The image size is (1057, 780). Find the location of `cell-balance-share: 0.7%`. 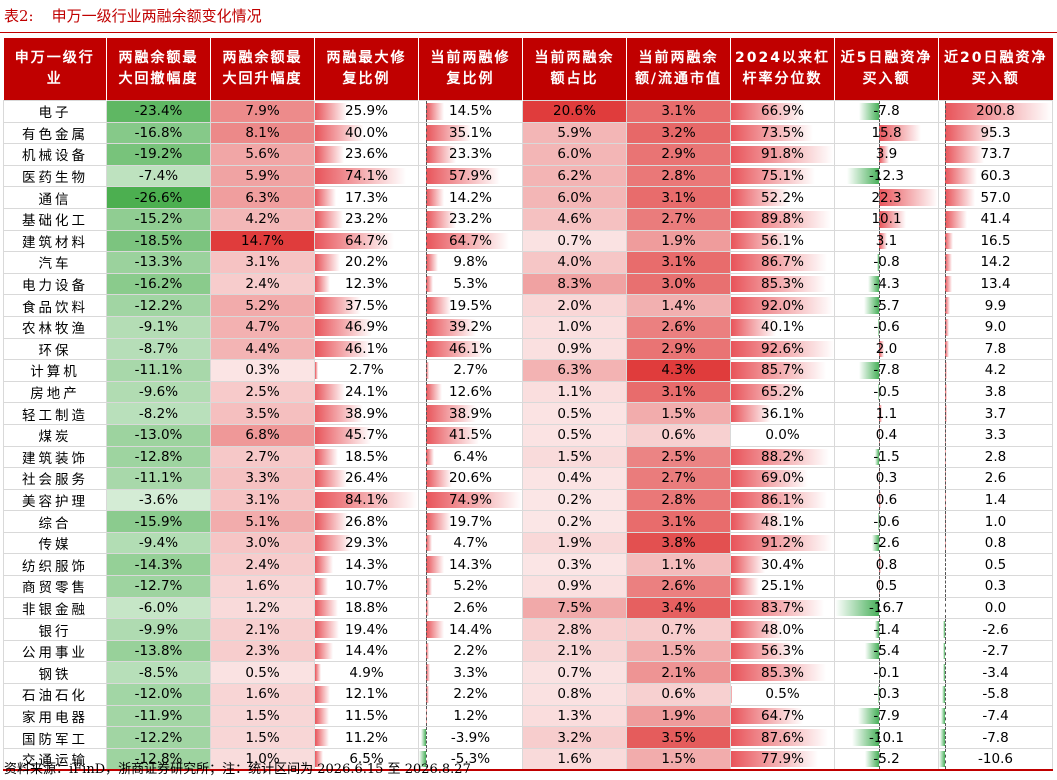

cell-balance-share: 0.7% is located at coordinates (574, 241).